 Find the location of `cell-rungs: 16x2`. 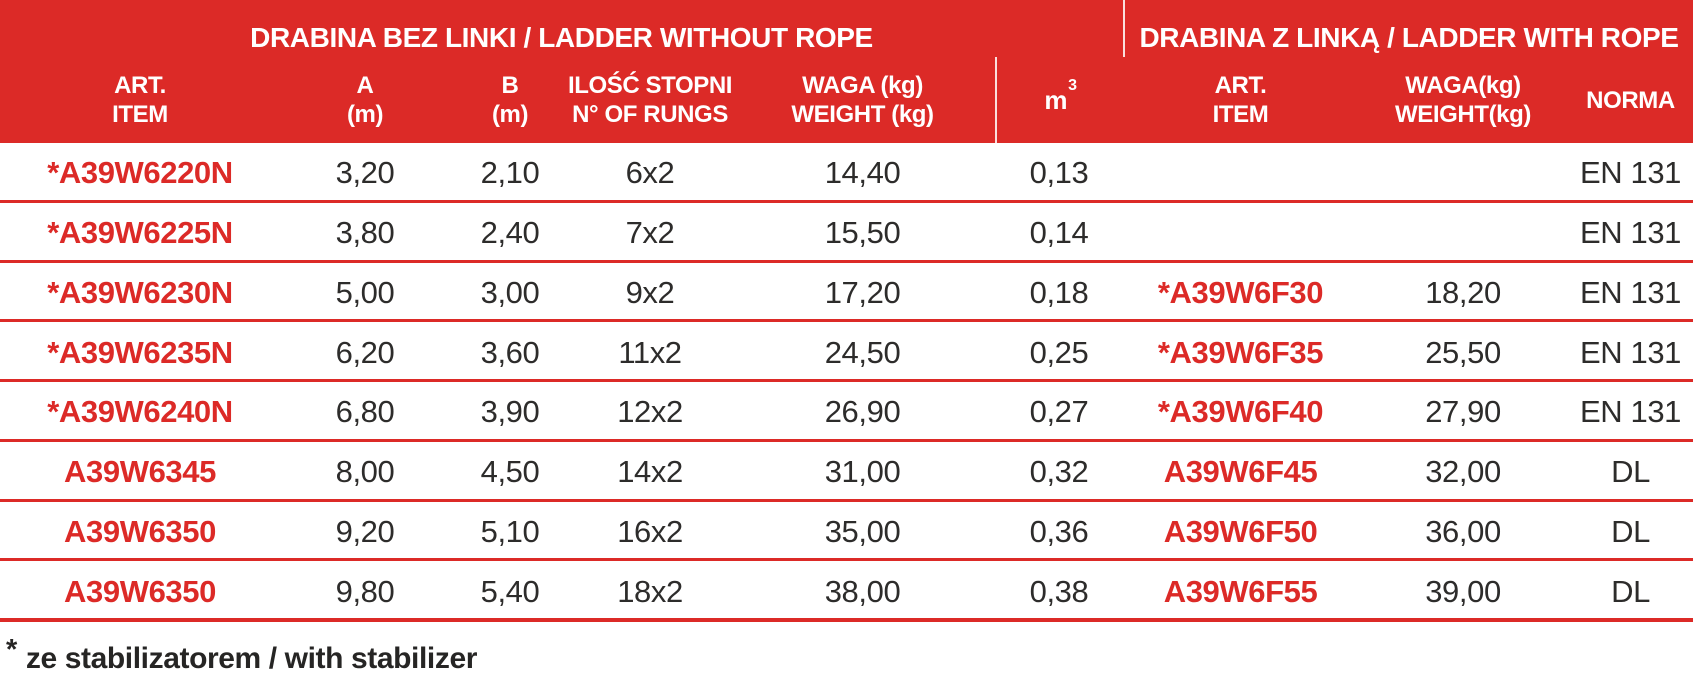

cell-rungs: 16x2 is located at coordinates (650, 531).